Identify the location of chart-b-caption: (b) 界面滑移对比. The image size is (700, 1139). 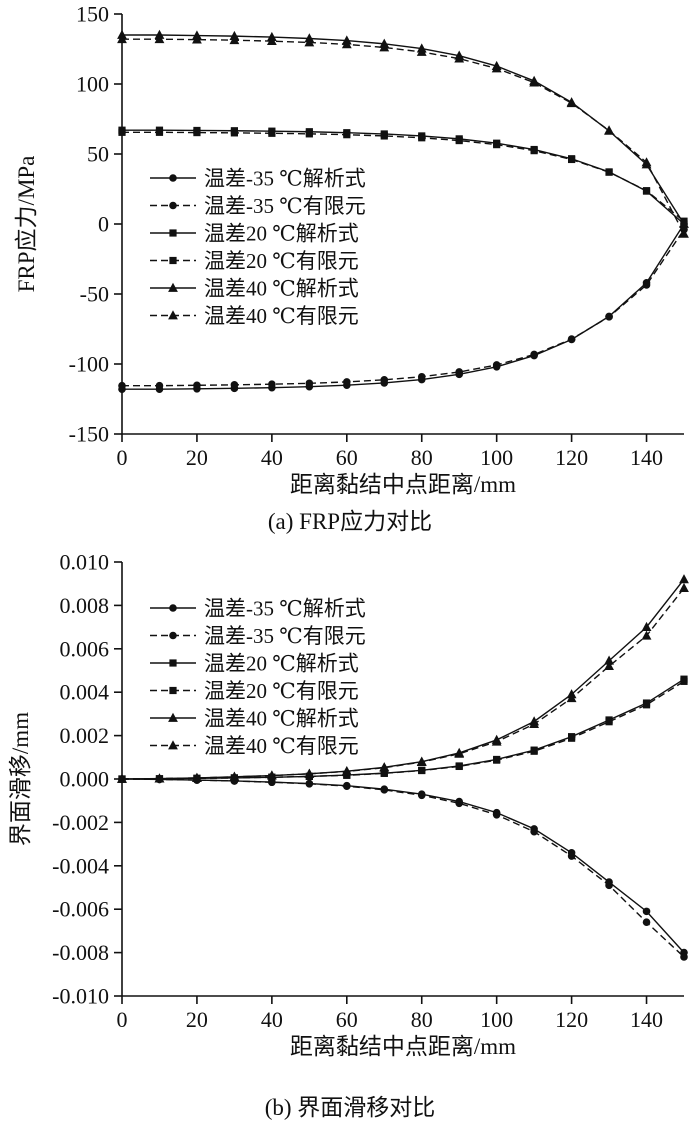
(350, 1107).